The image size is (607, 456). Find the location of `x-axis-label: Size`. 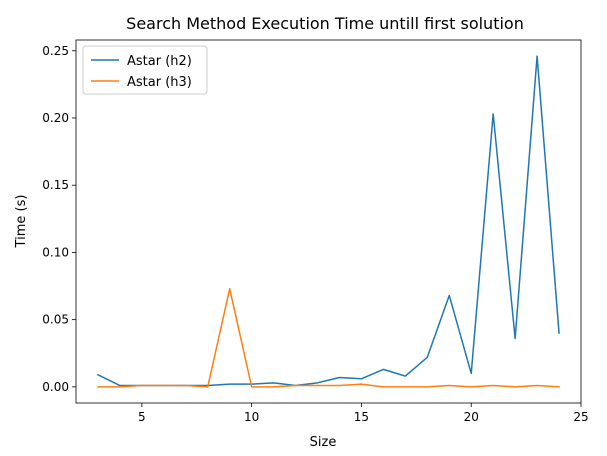

x-axis-label: Size is located at coordinates (323, 442).